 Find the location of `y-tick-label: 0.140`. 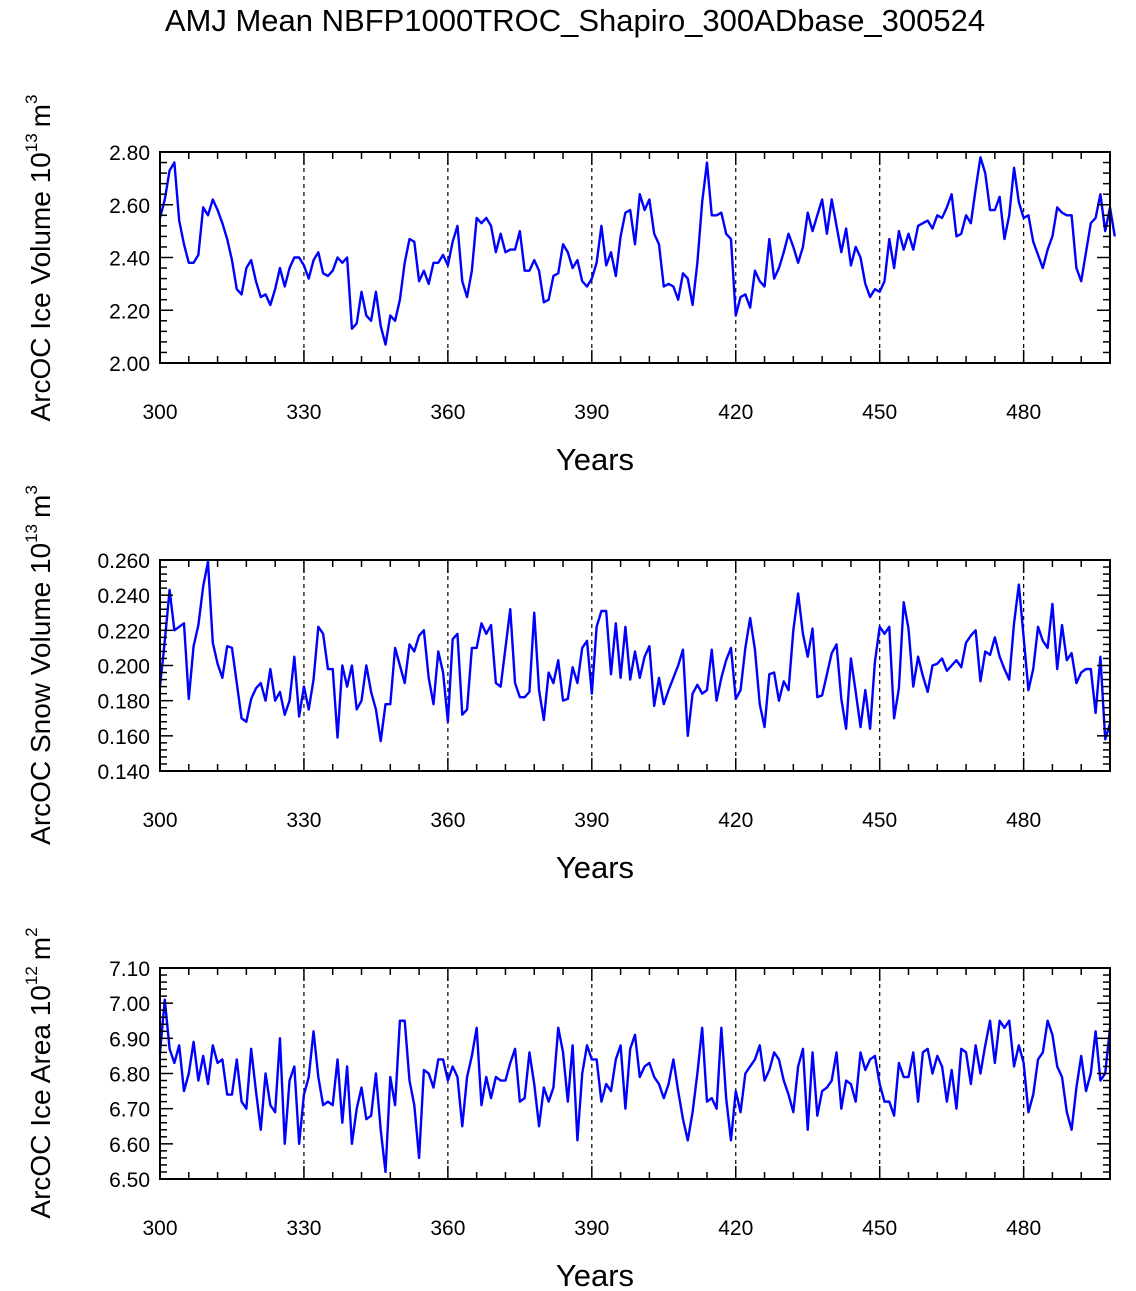

y-tick-label: 0.140 is located at coordinates (123, 772).